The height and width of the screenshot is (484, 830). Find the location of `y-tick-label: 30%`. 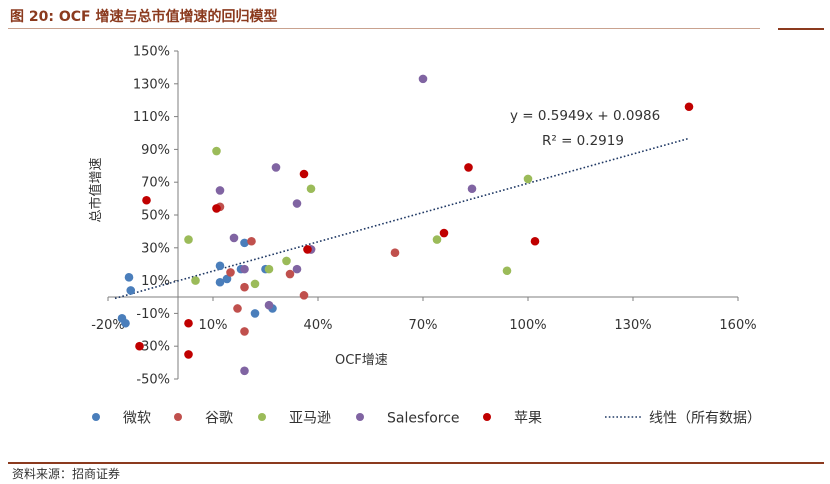

y-tick-label: 30% is located at coordinates (155, 248).